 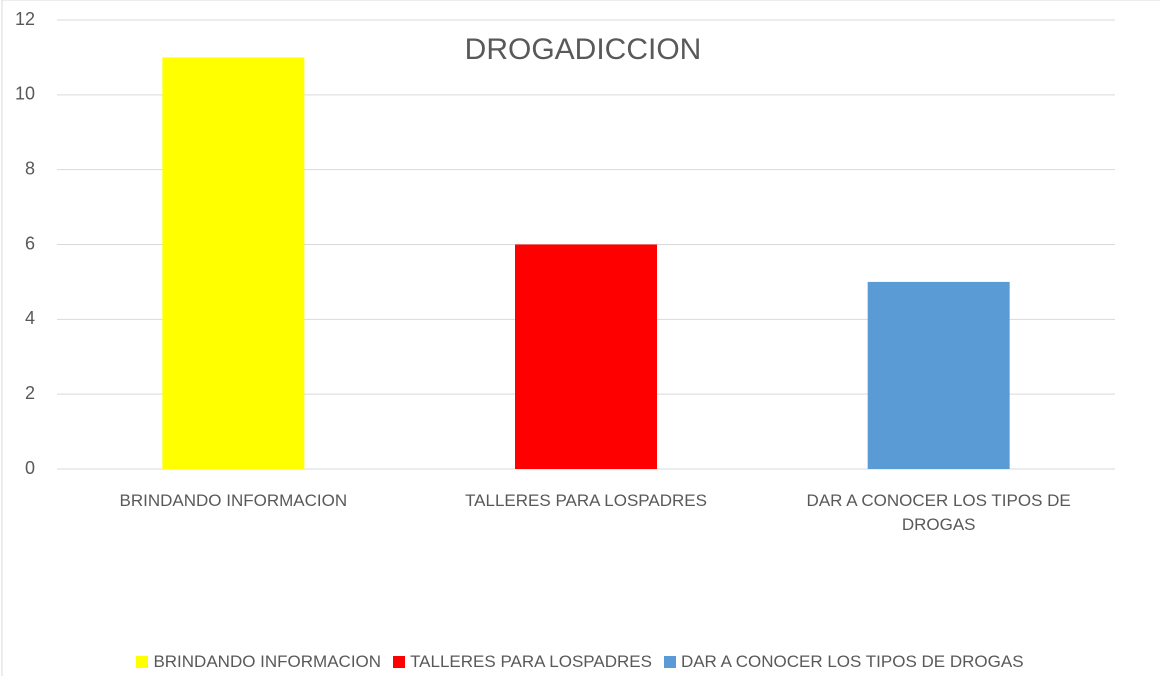 I want to click on y-tick-label: 8, so click(x=30, y=168).